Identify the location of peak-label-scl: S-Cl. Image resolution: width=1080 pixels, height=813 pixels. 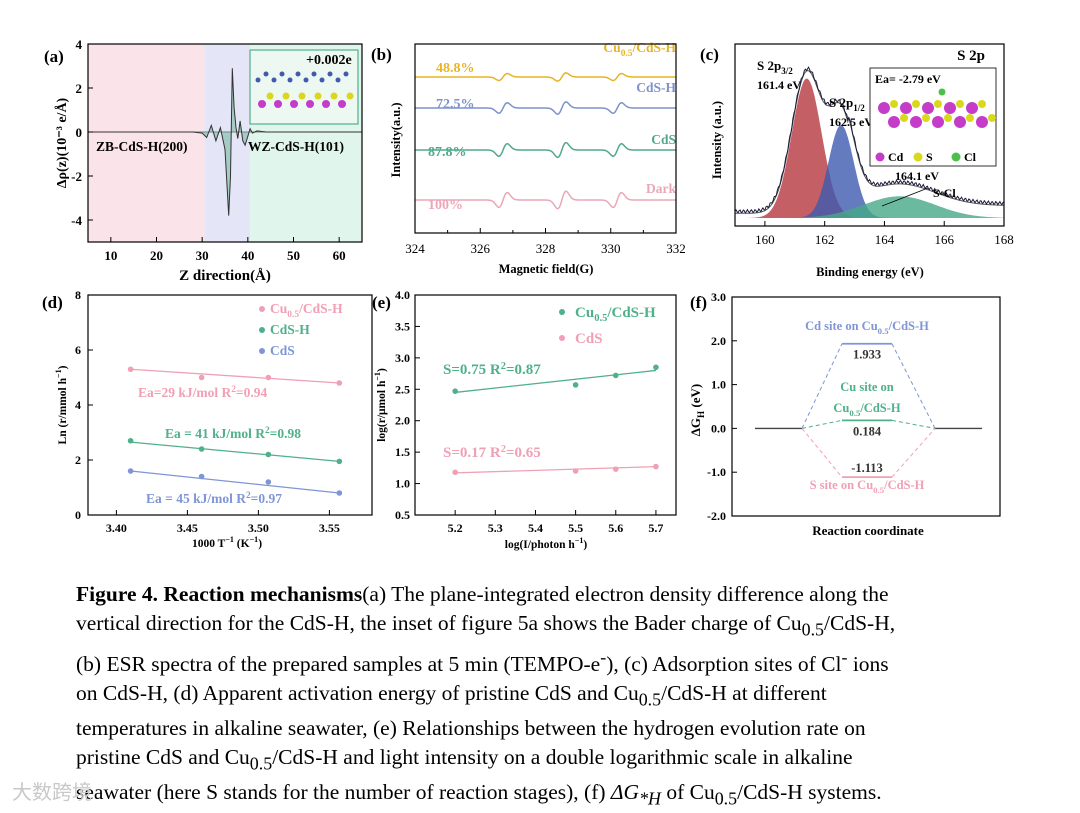
(944, 193).